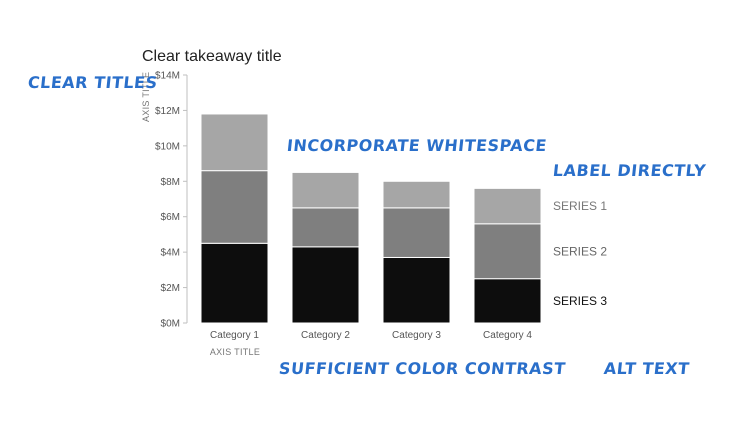 Image resolution: width=750 pixels, height=422 pixels. I want to click on x-tick-label: Category 1, so click(234, 335).